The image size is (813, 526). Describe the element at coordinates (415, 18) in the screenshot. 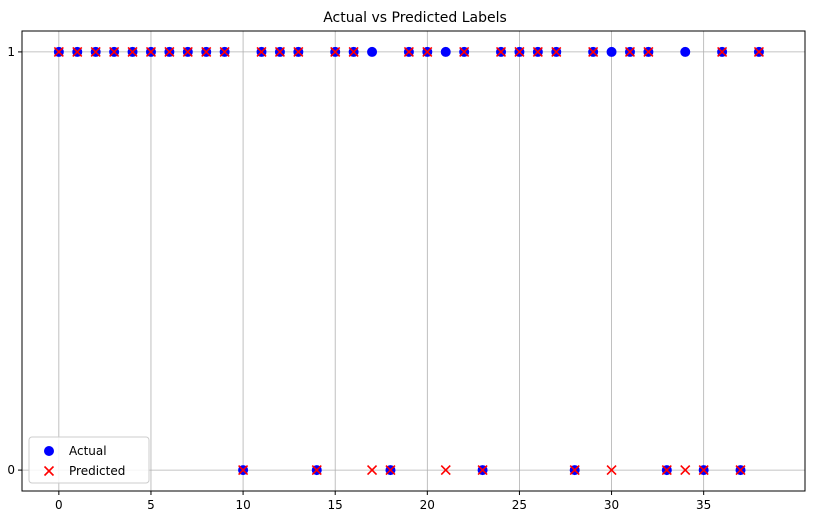

I see `chart-title: Actual vs Predicted Labels` at that location.